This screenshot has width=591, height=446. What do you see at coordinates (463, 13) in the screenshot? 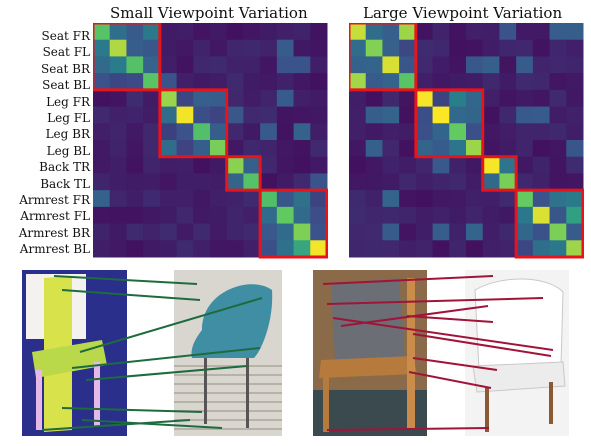
I see `large-viewpoint-title: Large Viewpoint Variation` at bounding box center [463, 13].